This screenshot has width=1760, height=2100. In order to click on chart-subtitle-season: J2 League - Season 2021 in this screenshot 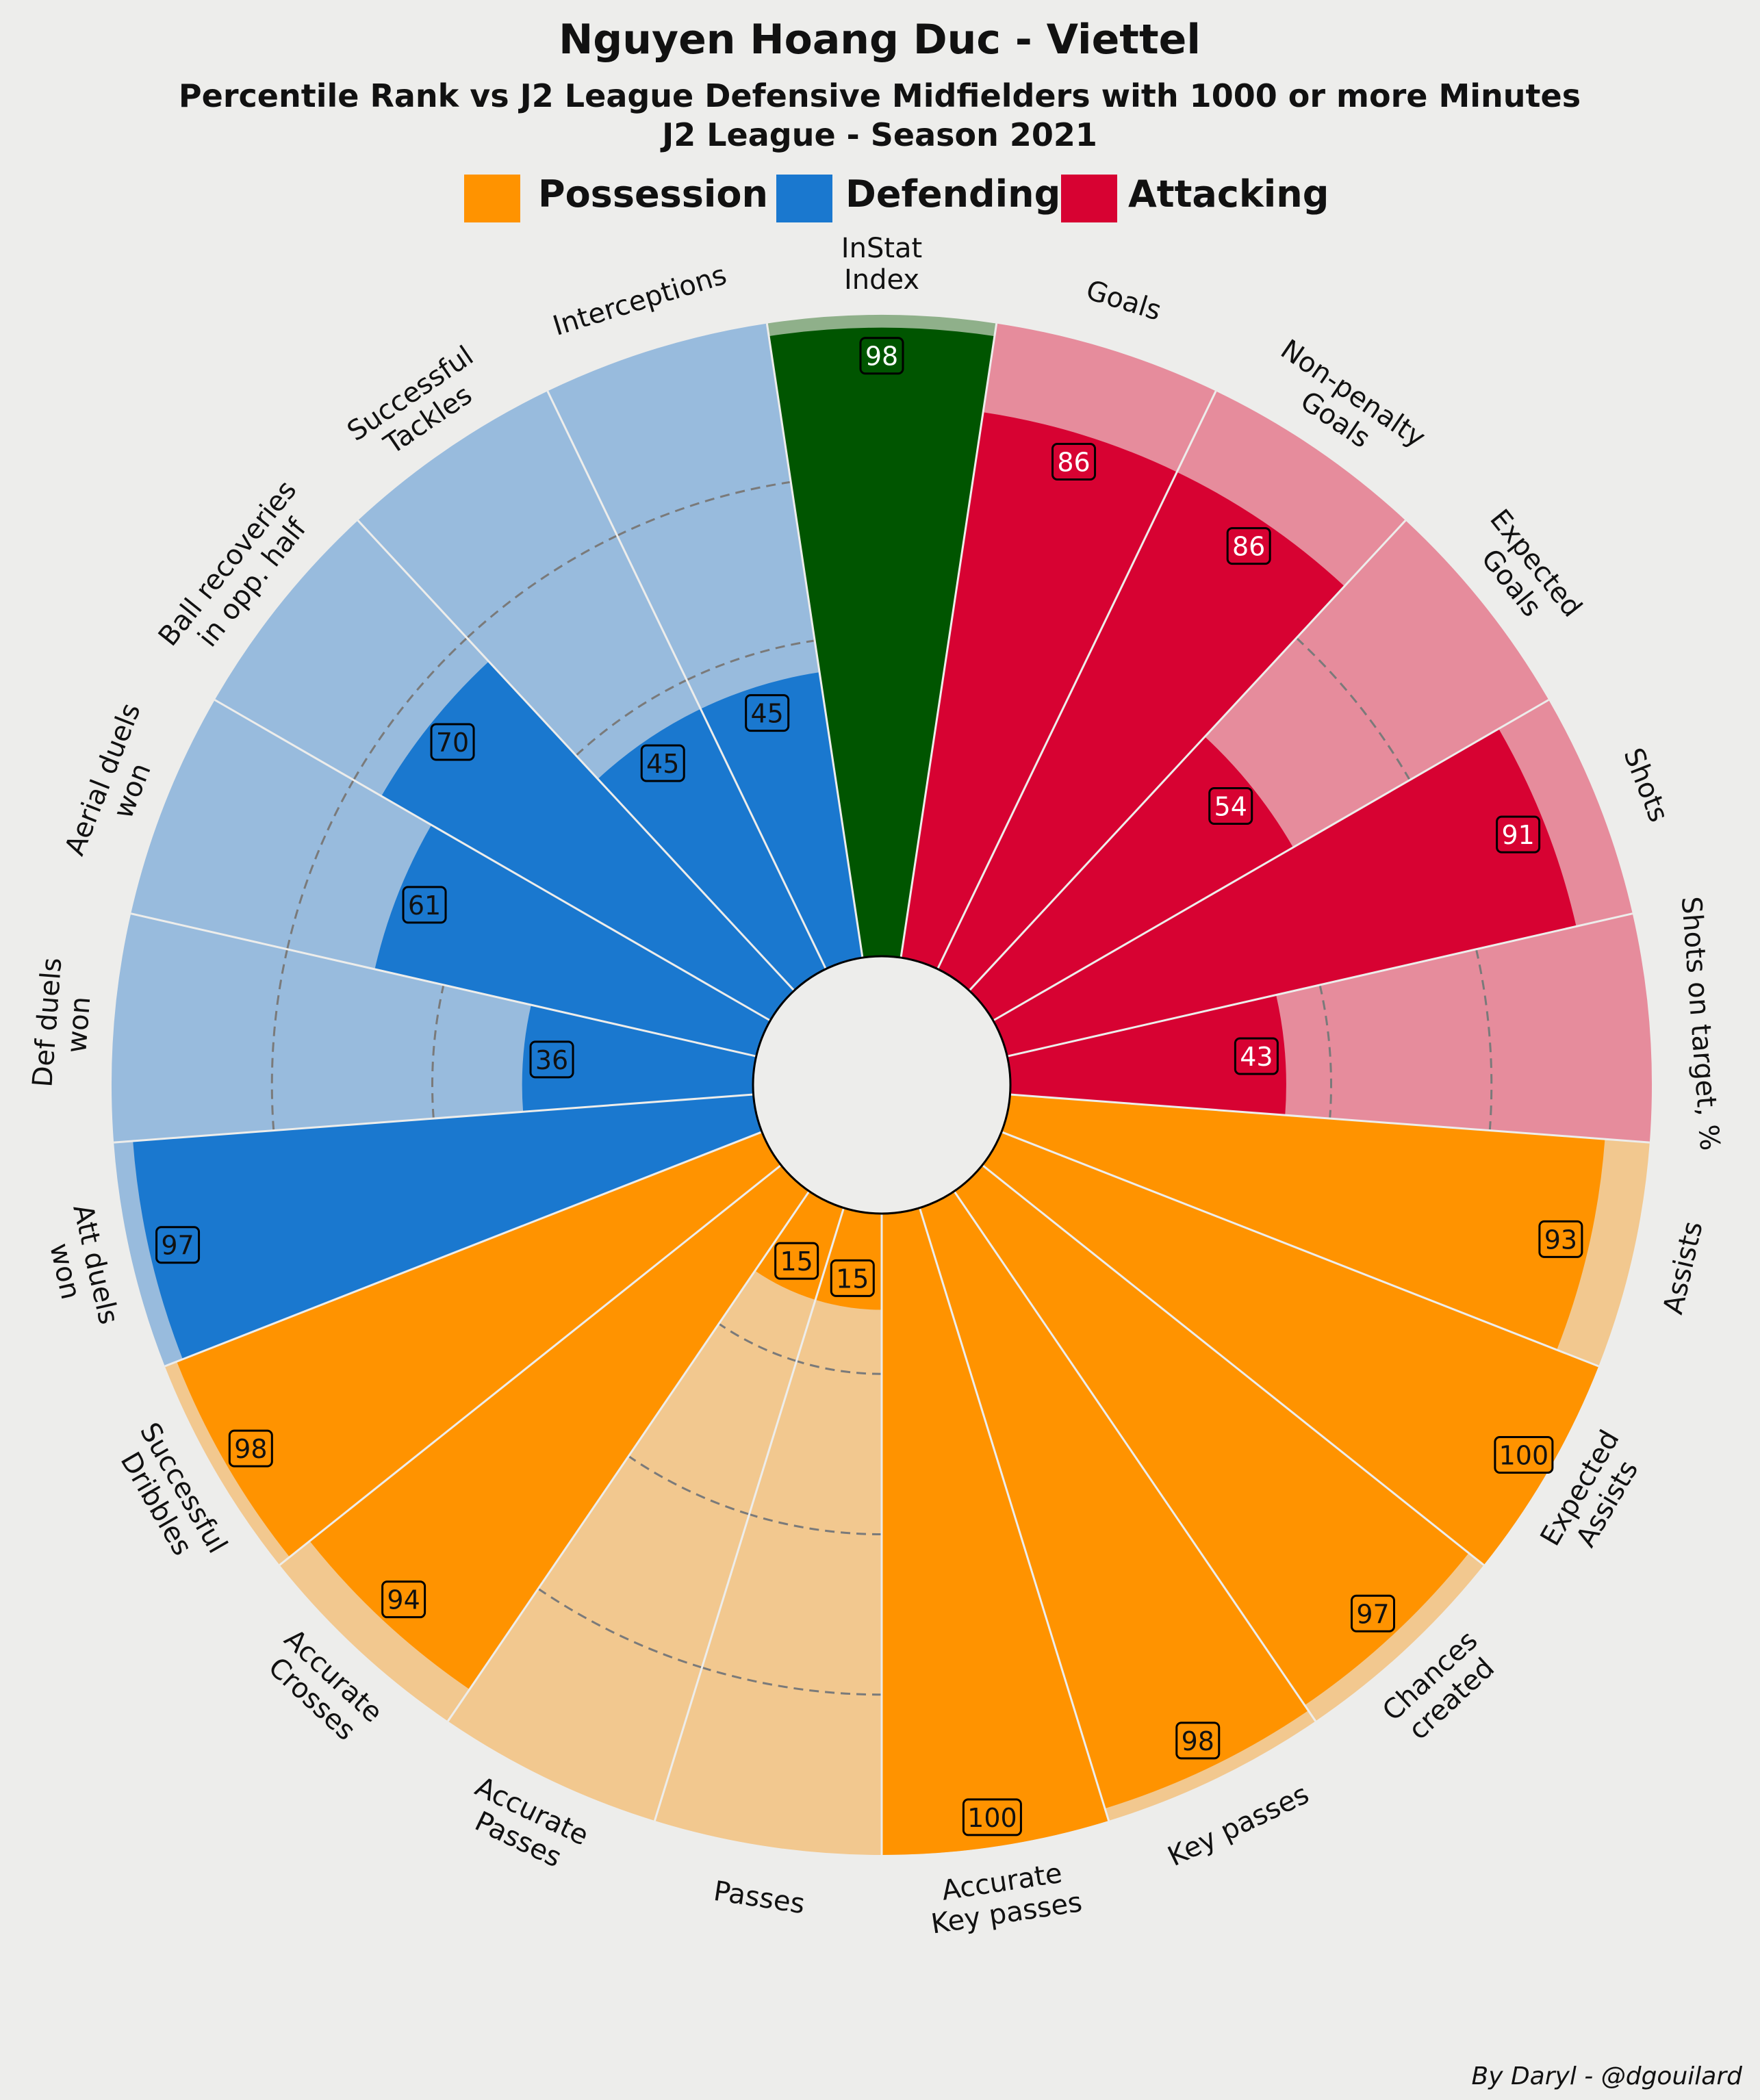, I will do `click(878, 134)`.